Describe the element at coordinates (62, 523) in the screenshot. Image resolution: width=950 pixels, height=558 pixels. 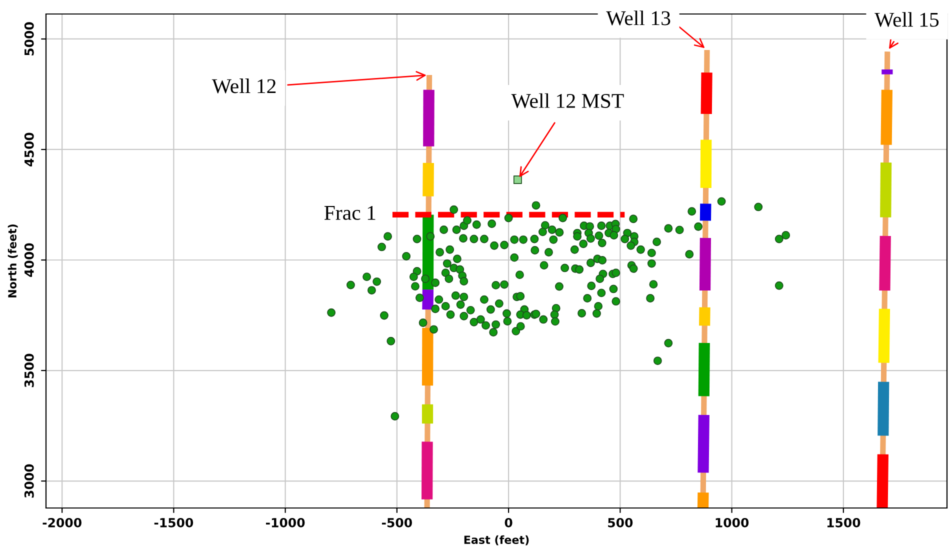
I see `x-tick-label: -2000` at that location.